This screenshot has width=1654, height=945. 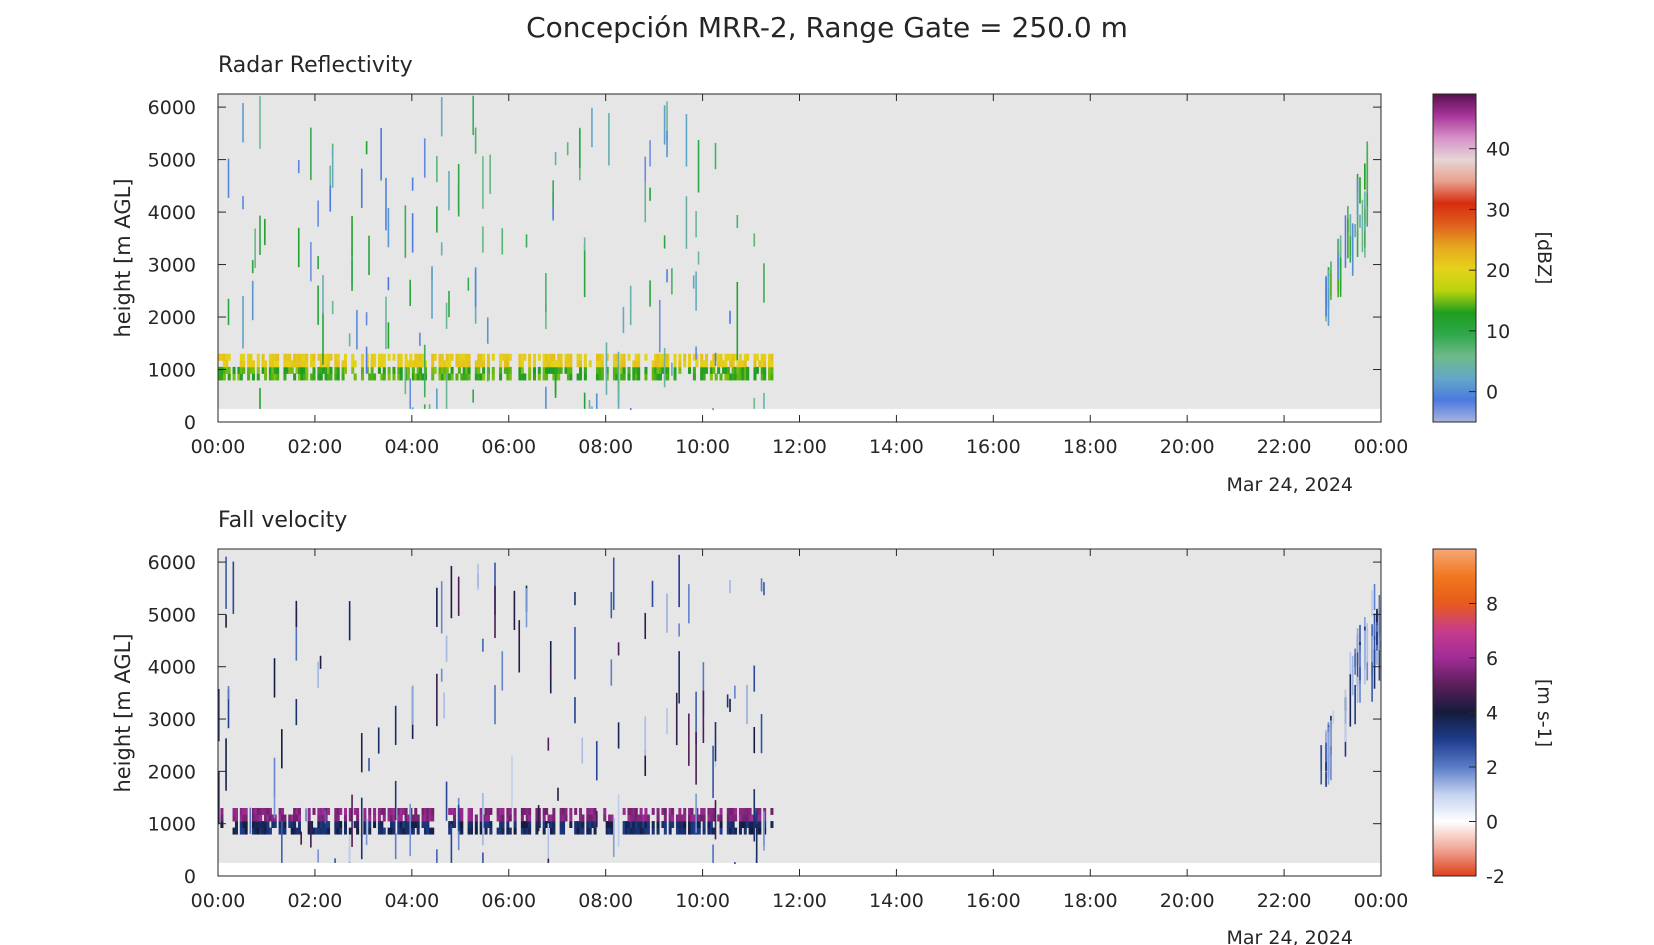 What do you see at coordinates (123, 712) in the screenshot?
I see `fall-velocity-y-axis-label: height [m AGL]` at bounding box center [123, 712].